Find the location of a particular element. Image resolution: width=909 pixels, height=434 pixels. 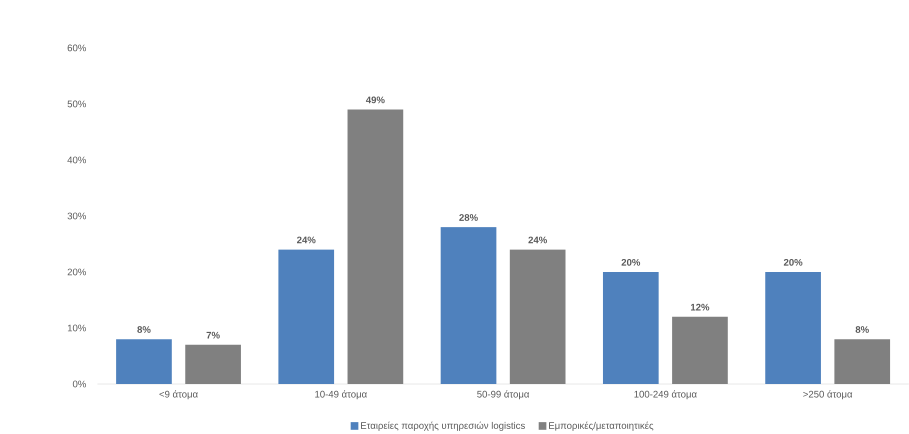

data-label: 7% is located at coordinates (213, 335).